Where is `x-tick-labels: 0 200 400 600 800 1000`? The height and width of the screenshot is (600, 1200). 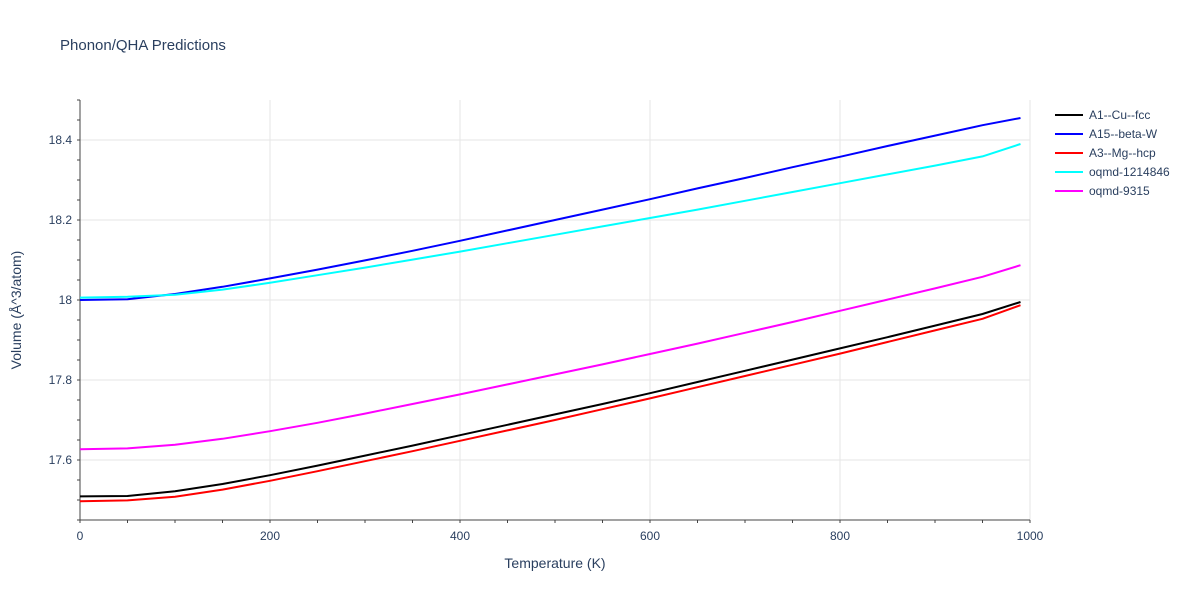 x-tick-labels: 0 200 400 600 800 1000 is located at coordinates (560, 536).